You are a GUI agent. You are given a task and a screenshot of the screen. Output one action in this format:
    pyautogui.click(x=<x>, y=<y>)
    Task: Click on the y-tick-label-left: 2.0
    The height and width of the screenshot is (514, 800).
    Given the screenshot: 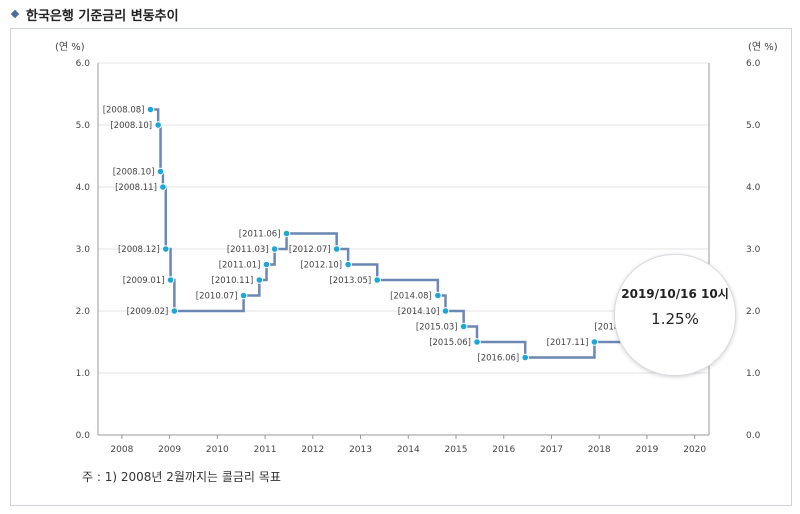 What is the action you would take?
    pyautogui.click(x=83, y=312)
    